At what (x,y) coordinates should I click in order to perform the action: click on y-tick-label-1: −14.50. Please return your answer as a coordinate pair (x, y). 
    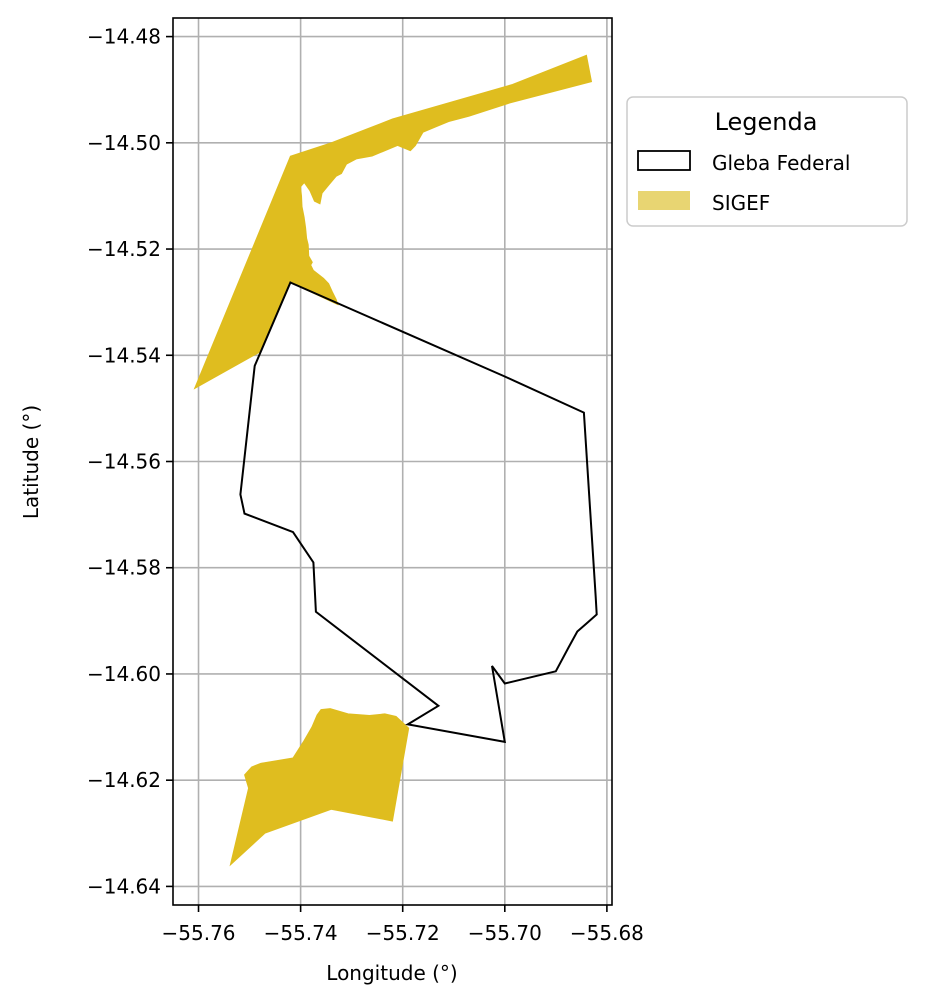
    Looking at the image, I should click on (124, 143).